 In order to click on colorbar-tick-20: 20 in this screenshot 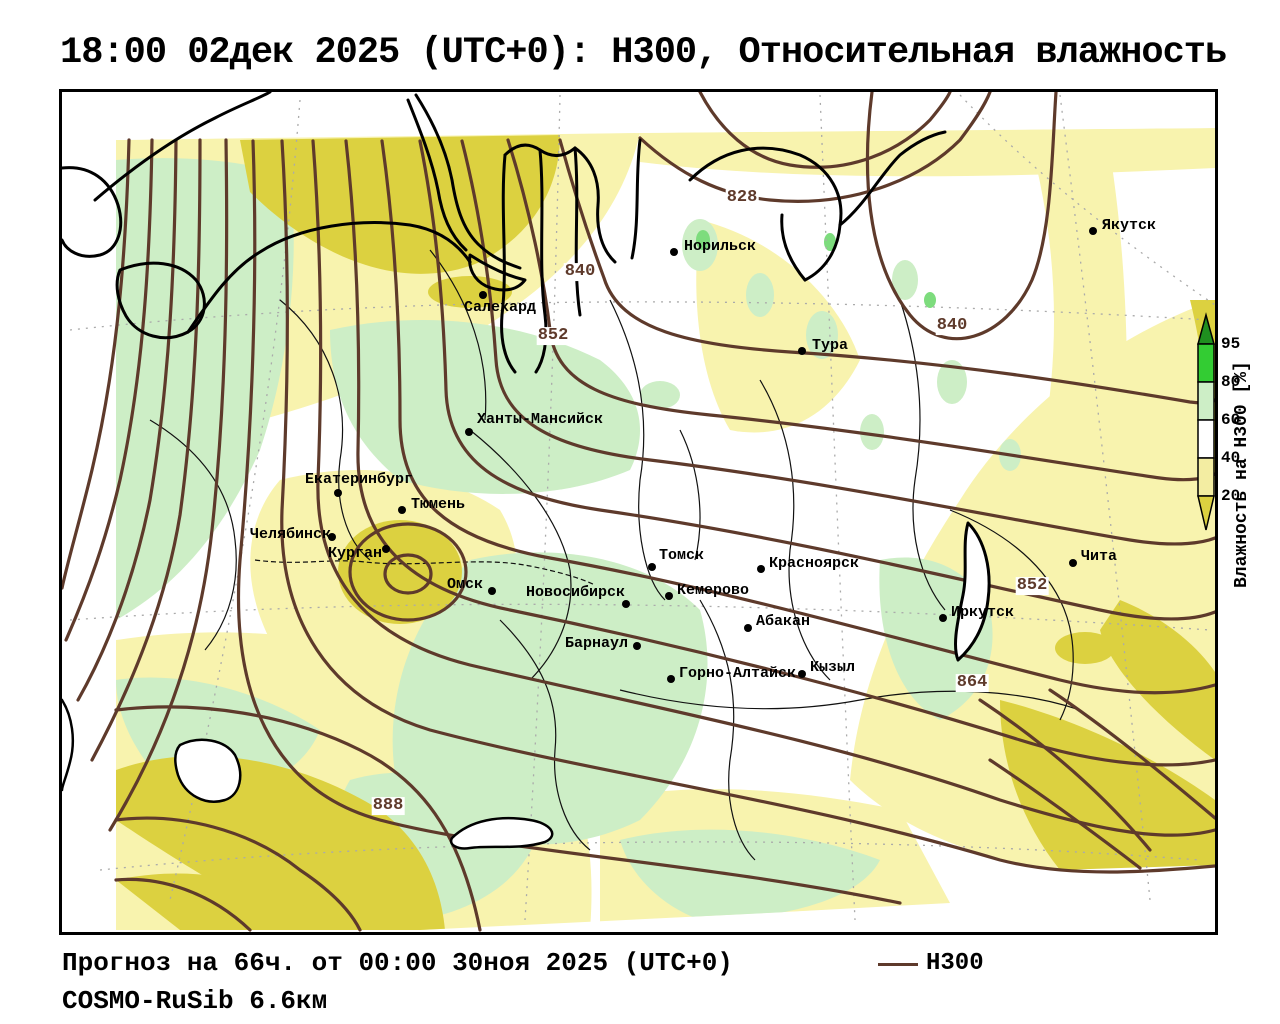, I will do `click(1231, 496)`.